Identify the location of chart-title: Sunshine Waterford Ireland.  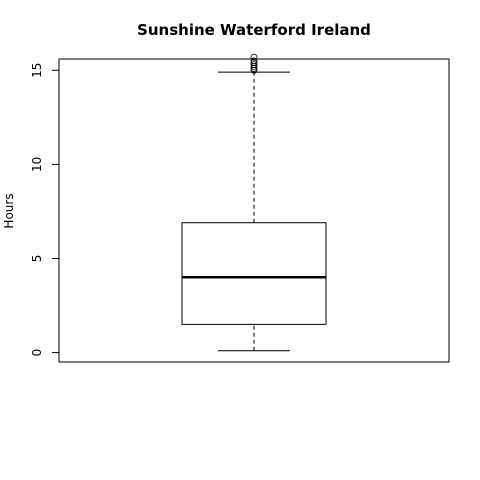
(254, 30).